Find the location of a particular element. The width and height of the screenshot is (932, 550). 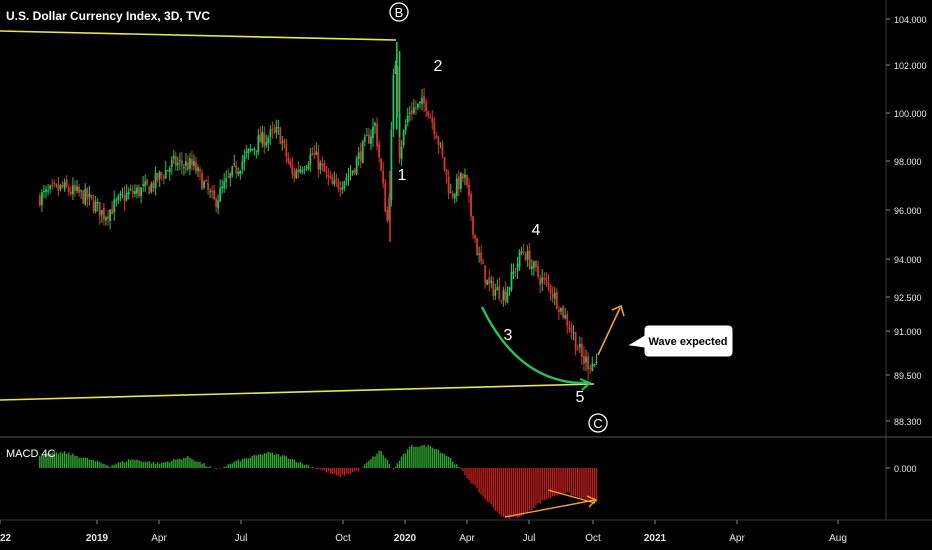

macd-indicator-label: MACD 4C is located at coordinates (31, 454).